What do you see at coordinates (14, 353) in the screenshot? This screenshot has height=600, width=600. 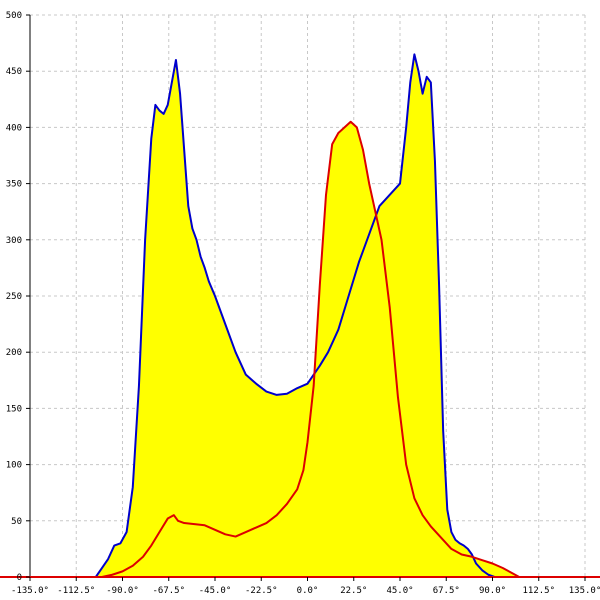 I see `y-tick-label: 200` at bounding box center [14, 353].